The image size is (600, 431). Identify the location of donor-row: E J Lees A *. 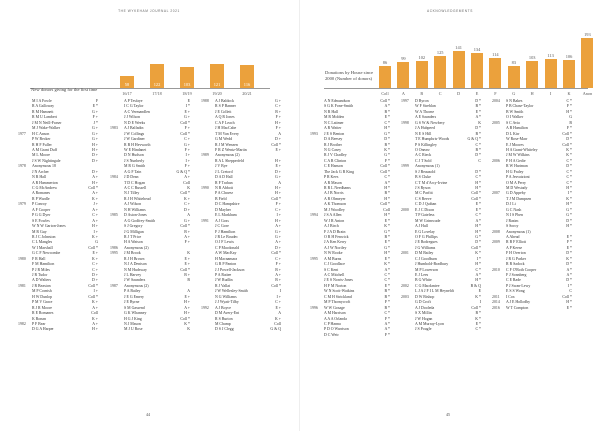
(441, 275).